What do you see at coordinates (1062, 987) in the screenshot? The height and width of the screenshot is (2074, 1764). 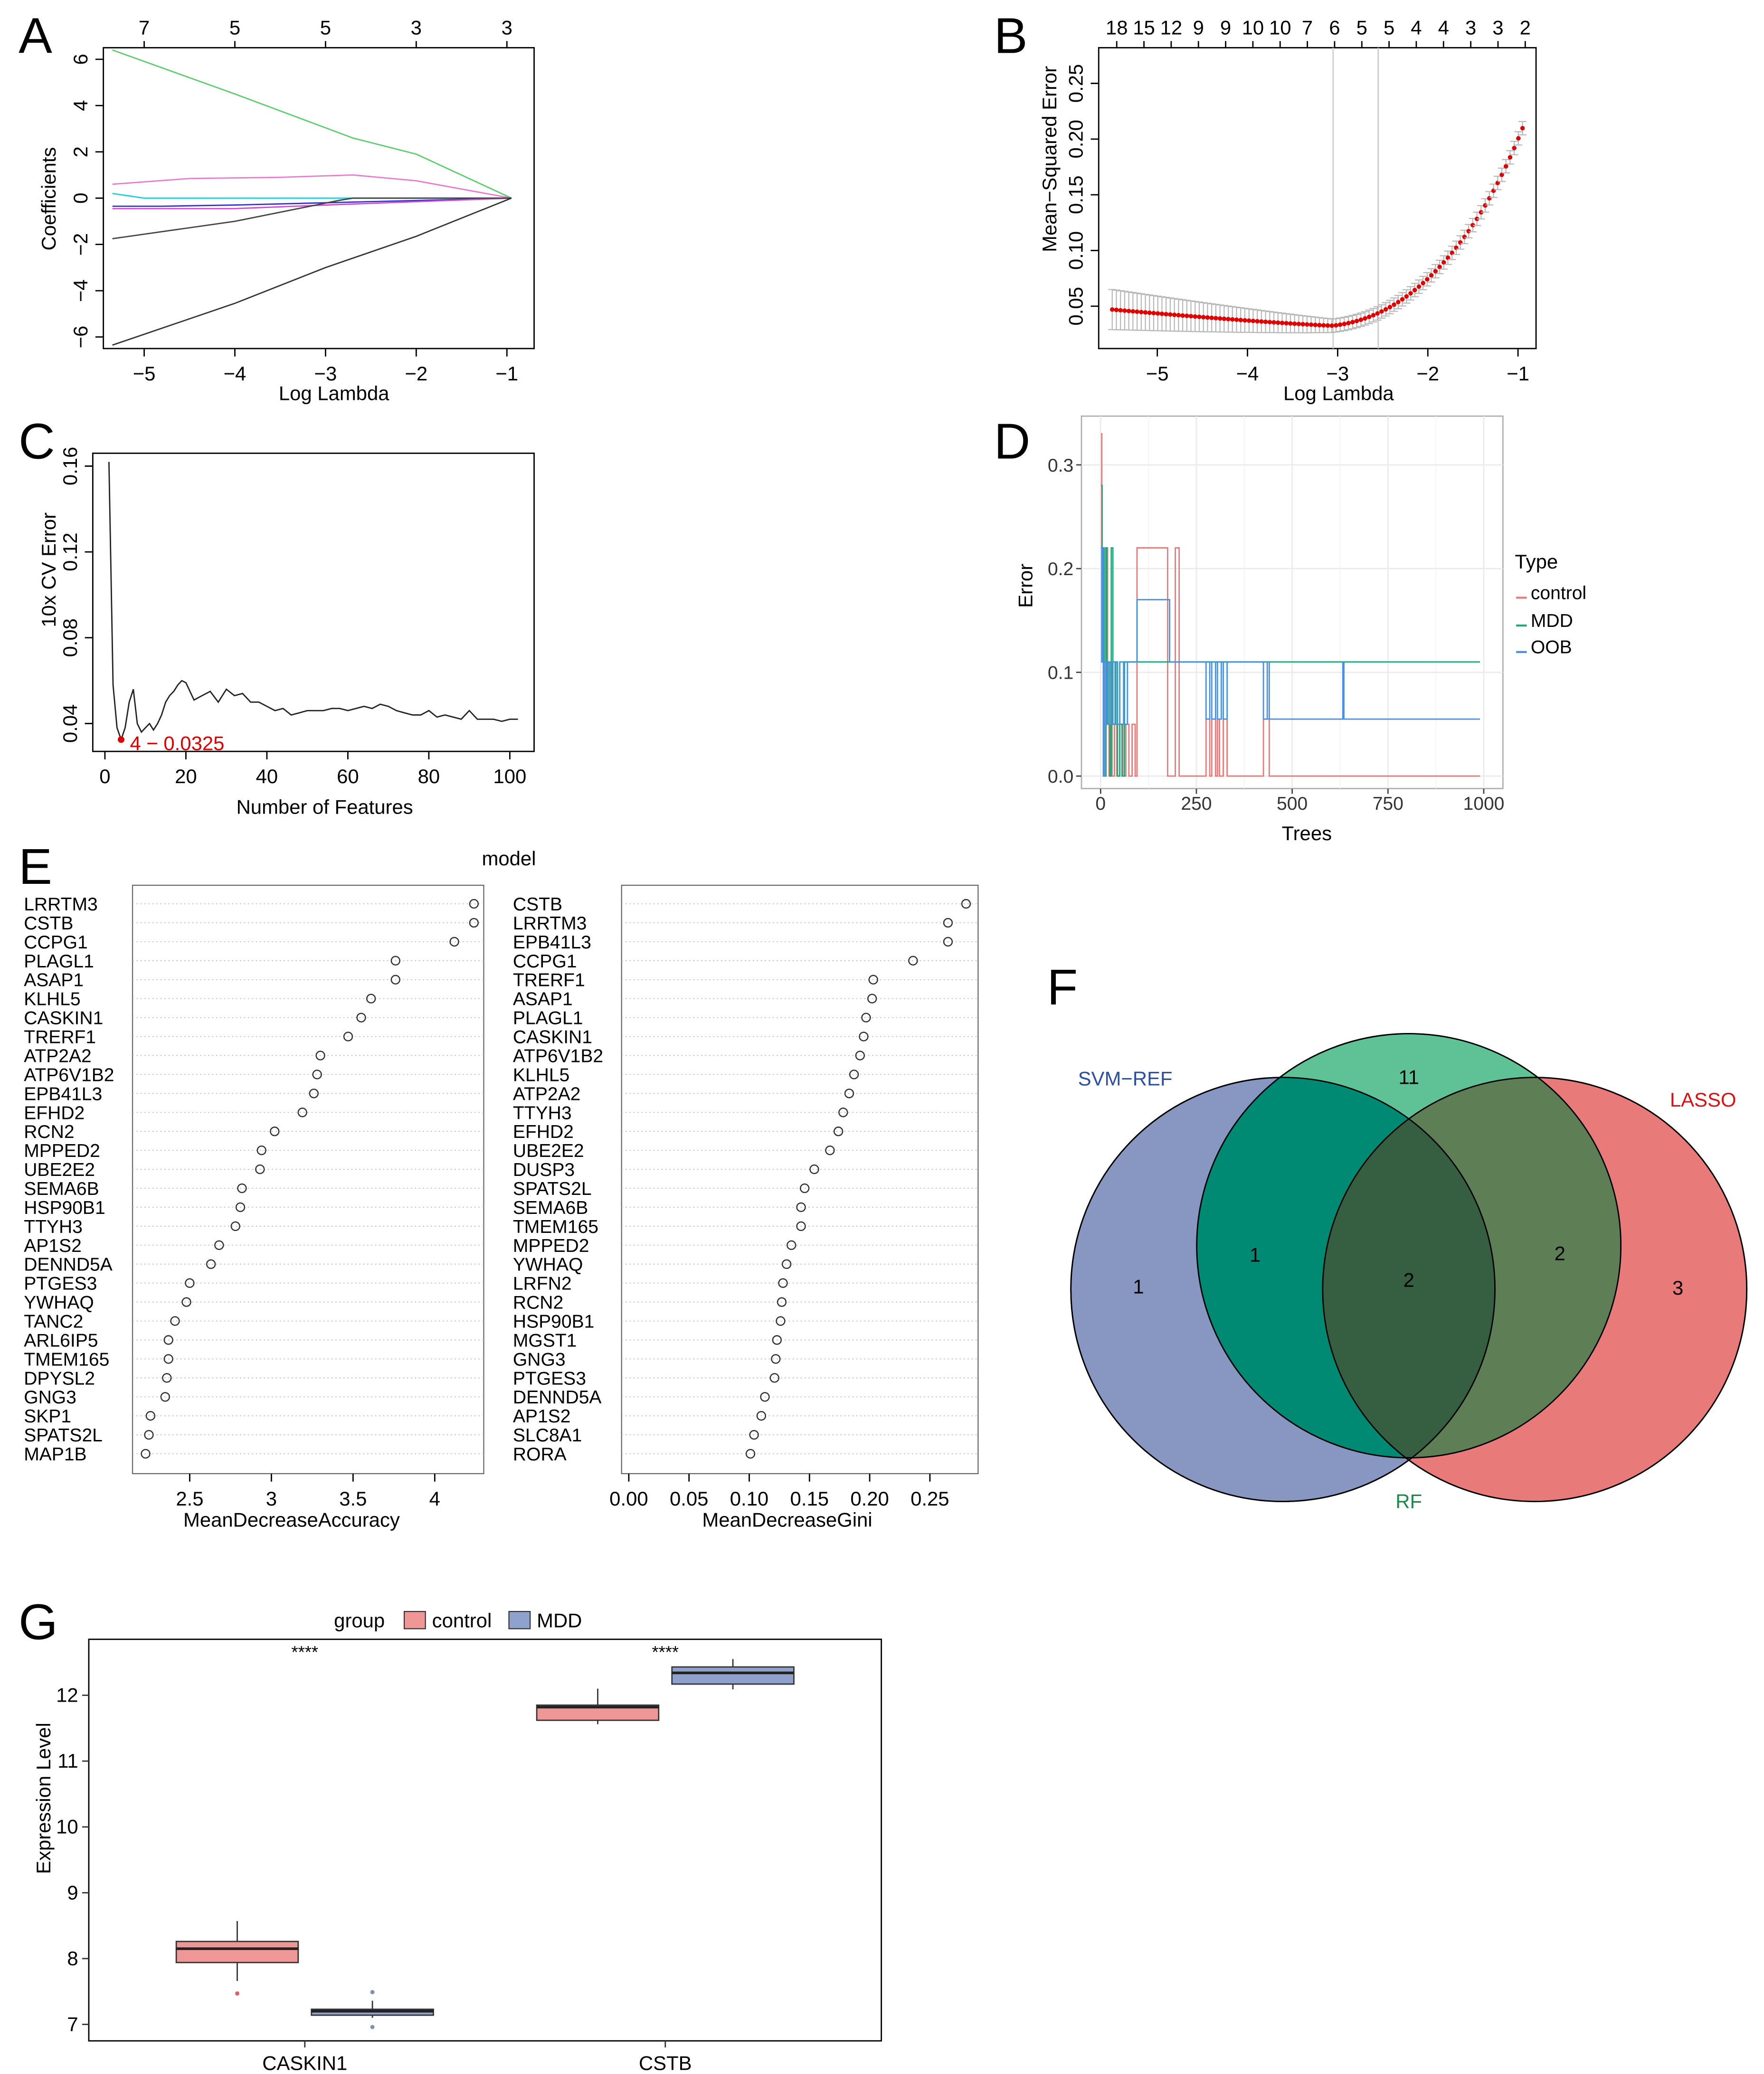 I see `panel-letter-f: F` at bounding box center [1062, 987].